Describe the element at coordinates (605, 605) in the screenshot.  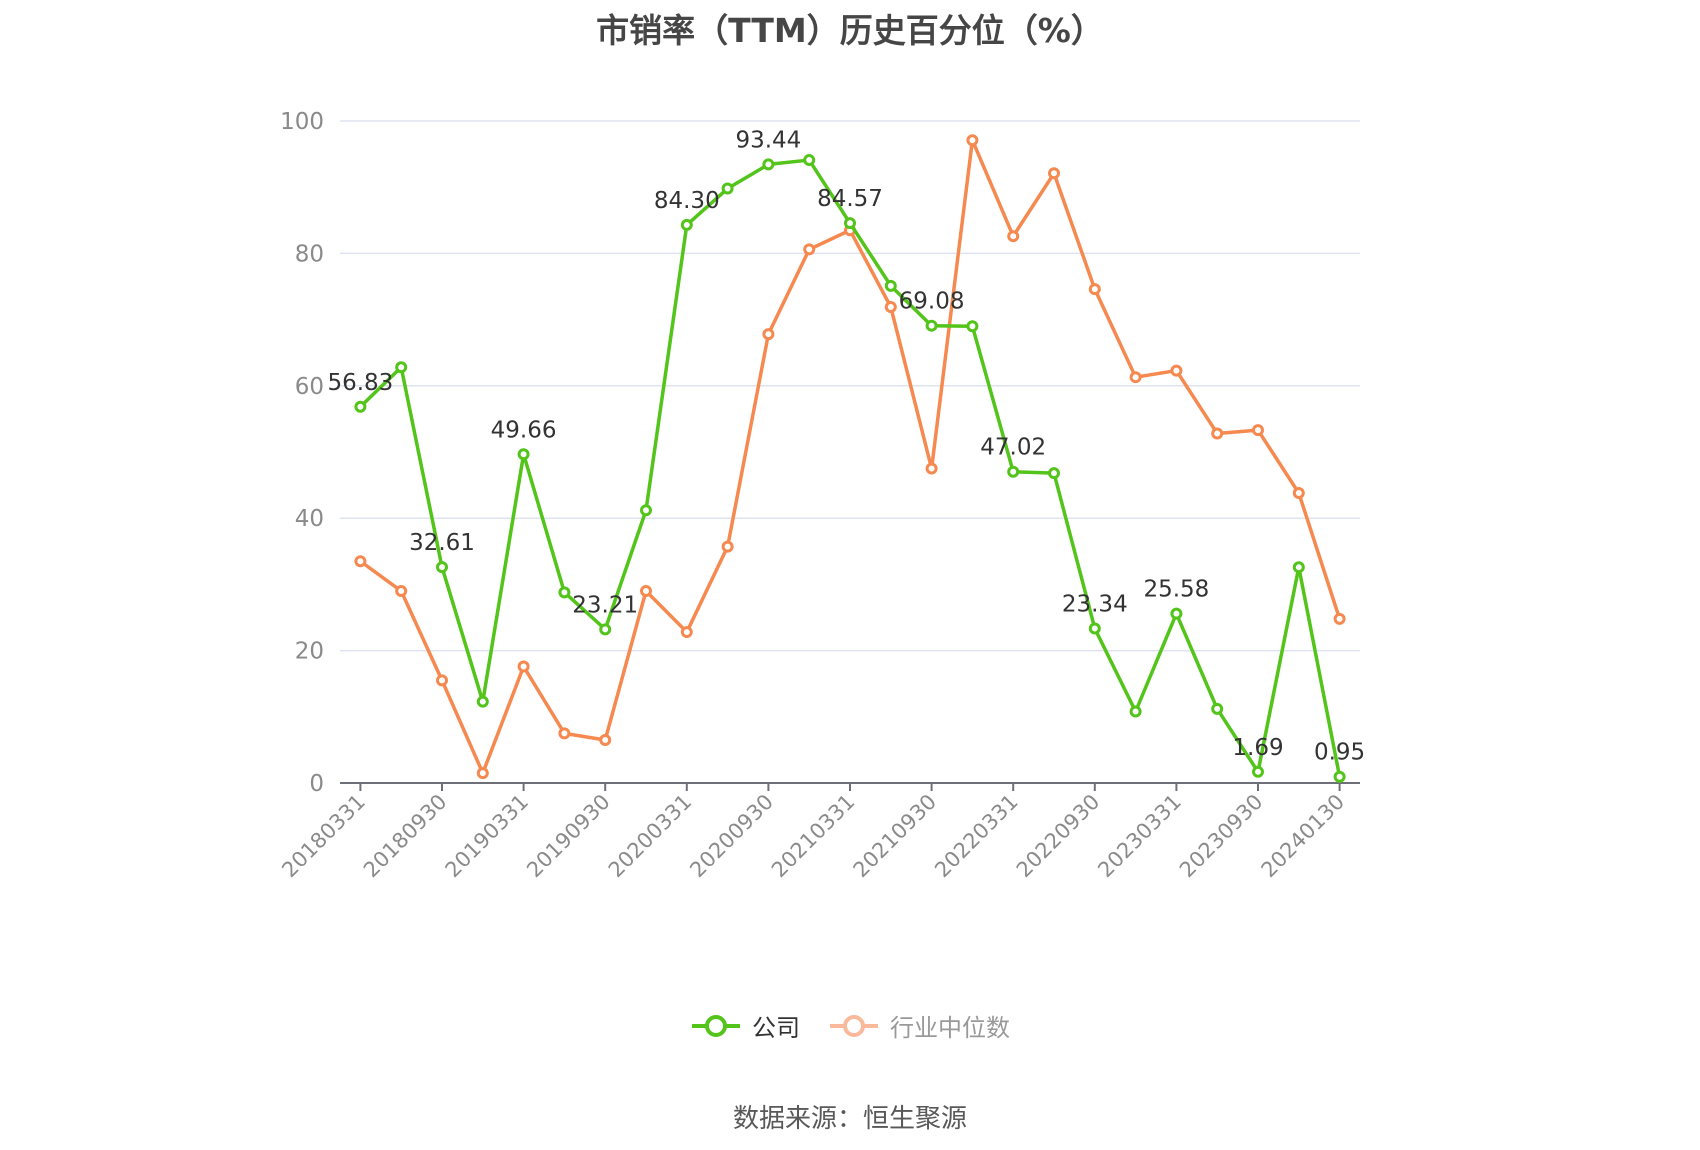
I see `data-label: 23.21` at that location.